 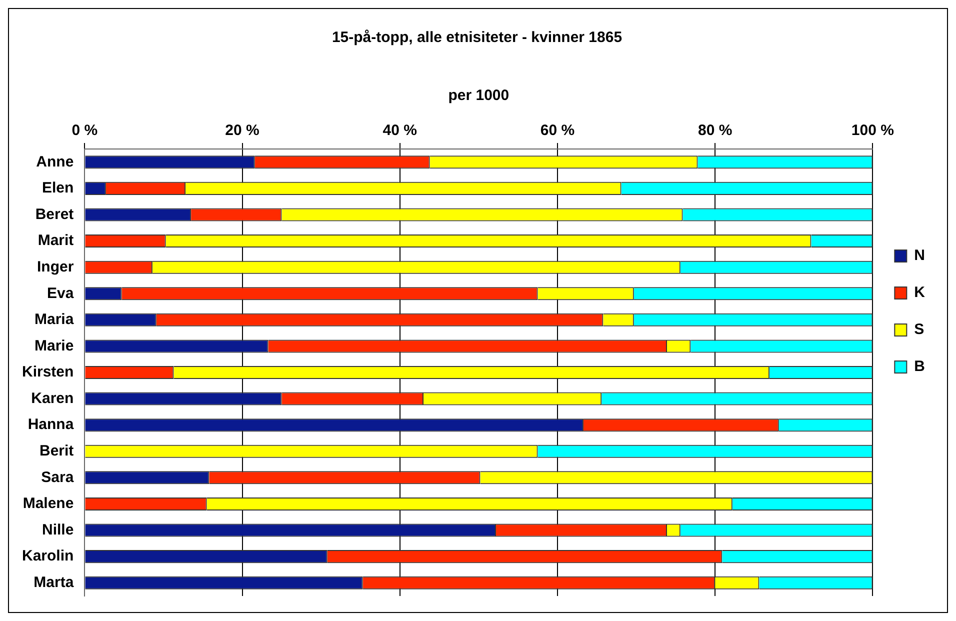 What do you see at coordinates (557, 131) in the screenshot?
I see `x-tick-label: 60 %` at bounding box center [557, 131].